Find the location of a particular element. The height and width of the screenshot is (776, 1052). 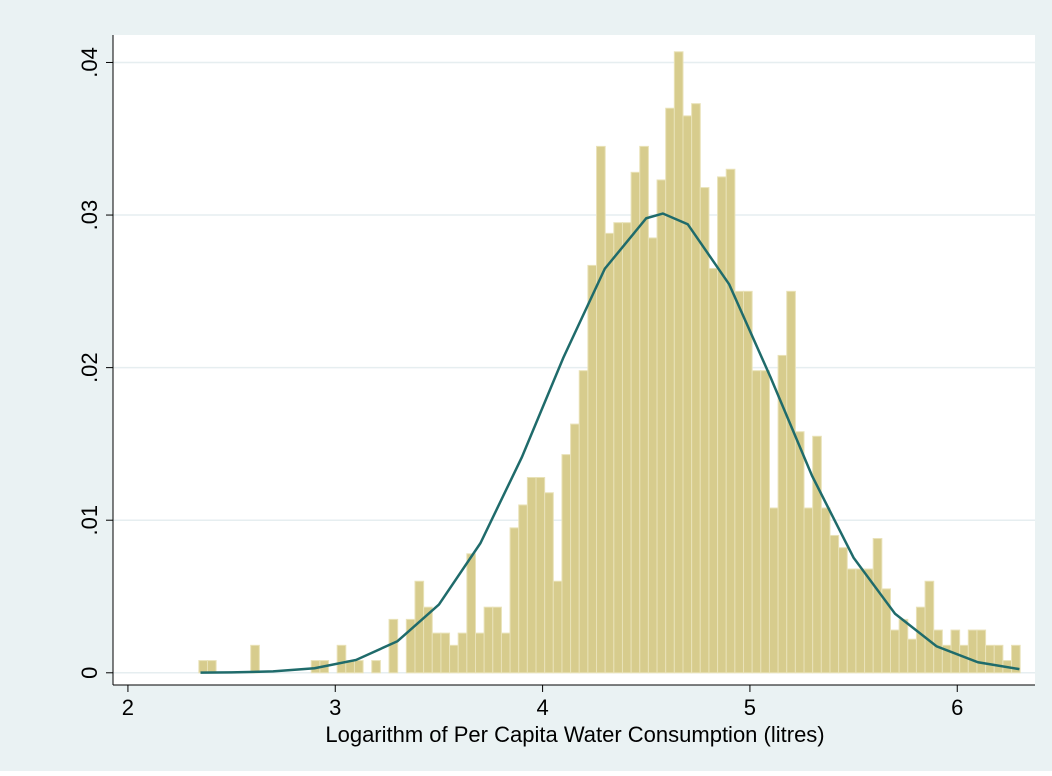

y-tick-label: .02 is located at coordinates (89, 367).